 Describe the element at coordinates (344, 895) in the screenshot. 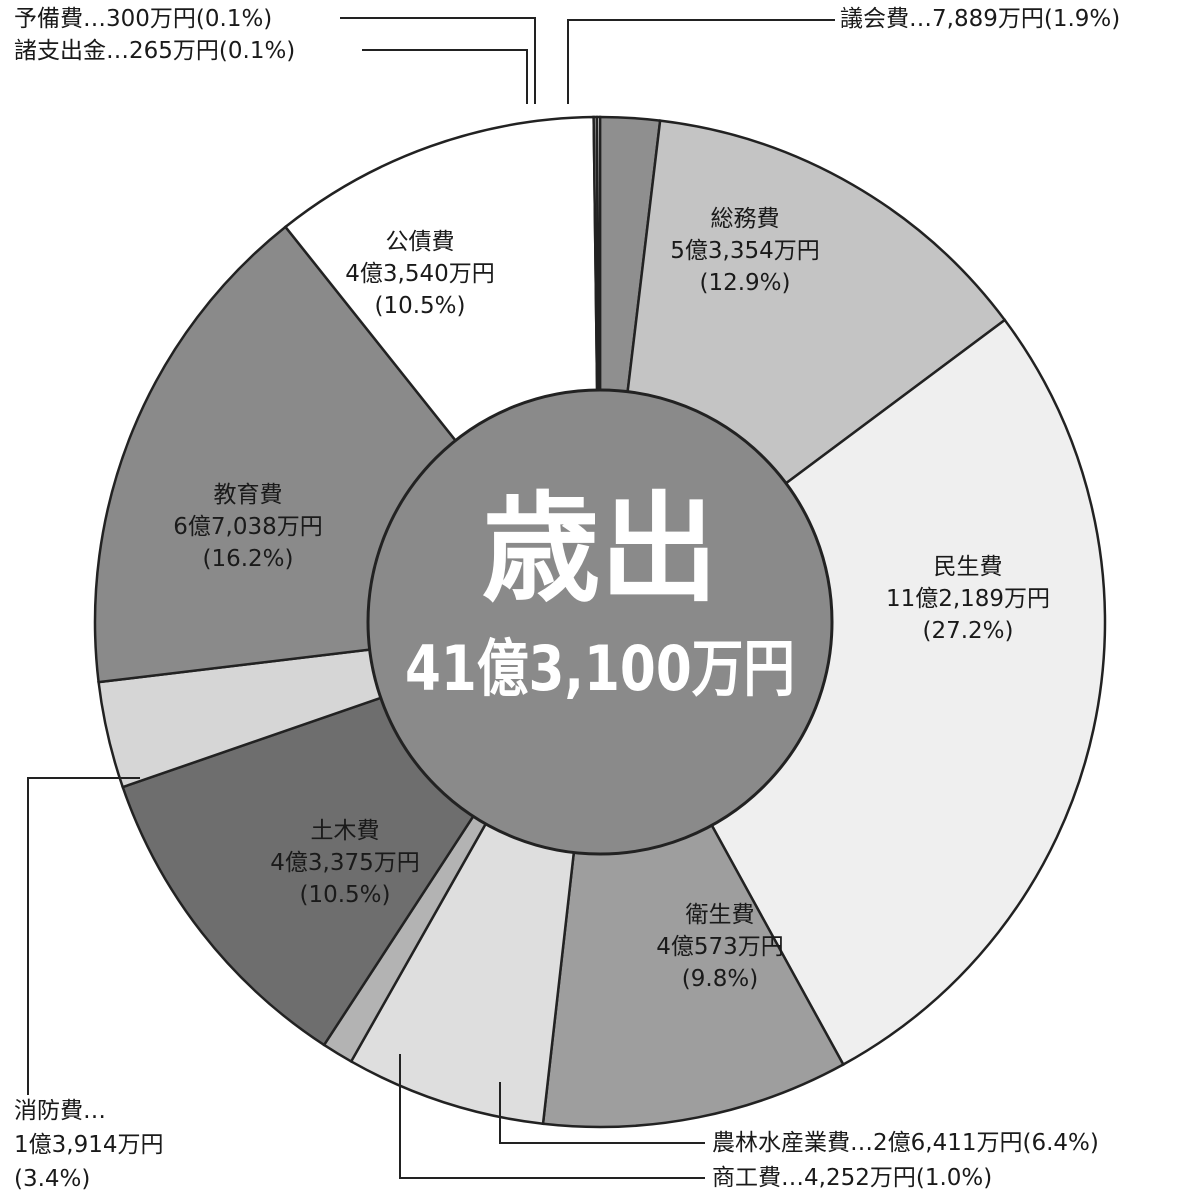

I see `slice-label-6-line-2: (10.5%)` at that location.